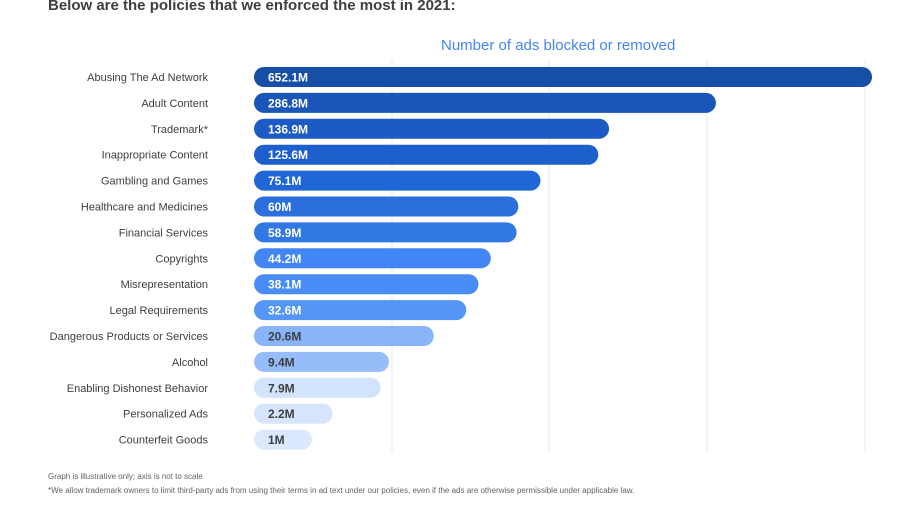 The width and height of the screenshot is (915, 507). I want to click on data-label: 9.4M, so click(281, 362).